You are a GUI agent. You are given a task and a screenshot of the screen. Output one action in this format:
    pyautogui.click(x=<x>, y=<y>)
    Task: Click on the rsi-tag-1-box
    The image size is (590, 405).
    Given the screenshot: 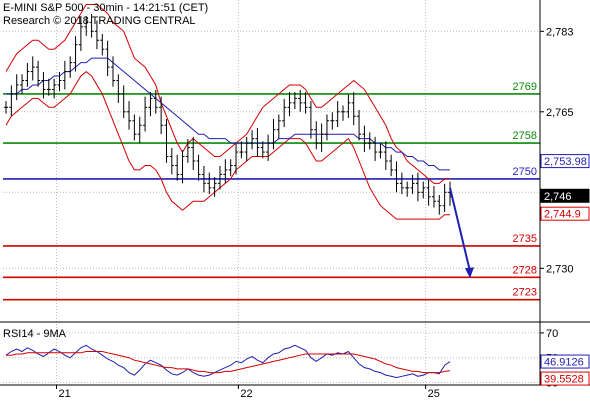 What is the action you would take?
    pyautogui.click(x=565, y=378)
    